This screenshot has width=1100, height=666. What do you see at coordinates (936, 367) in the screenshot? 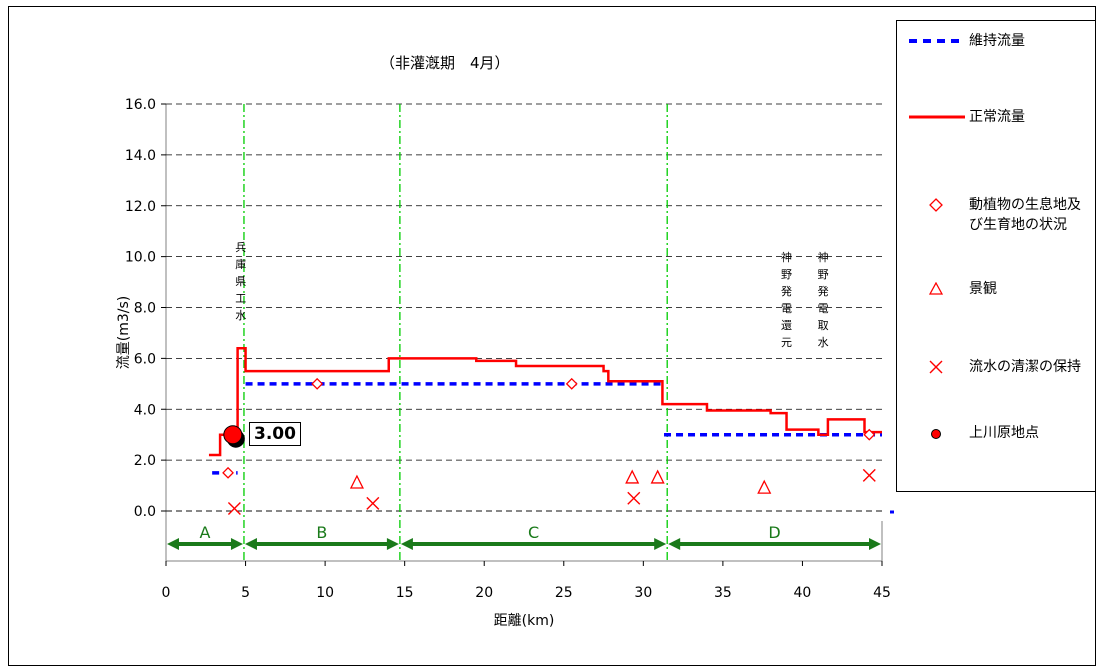
I see `x-marker-icon` at bounding box center [936, 367].